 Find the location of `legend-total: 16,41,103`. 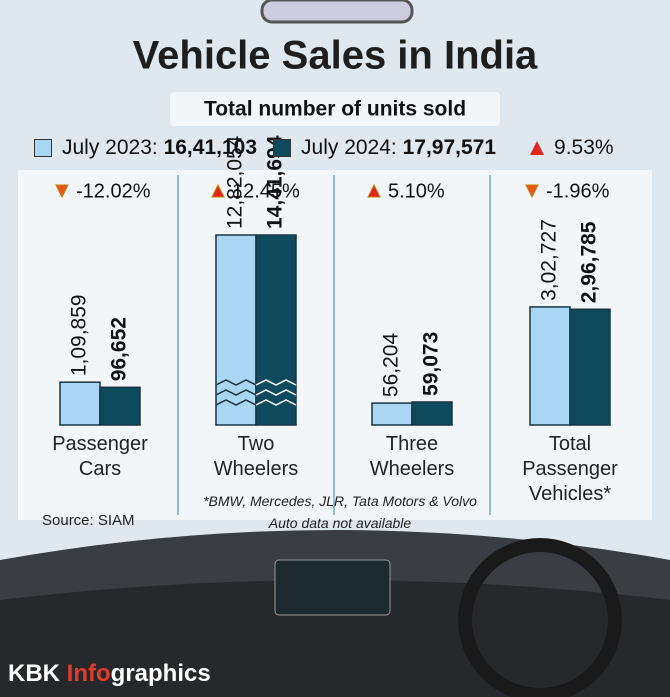

legend-total: 16,41,103 is located at coordinates (210, 147).